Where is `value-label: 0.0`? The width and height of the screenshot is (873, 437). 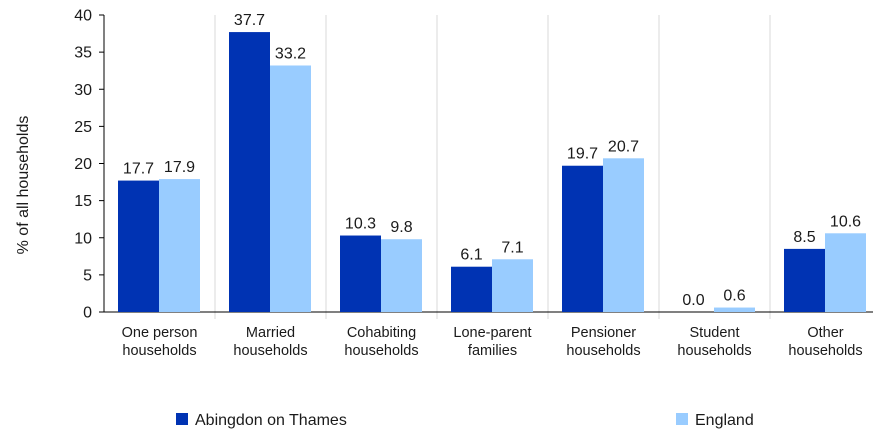
value-label: 0.0 is located at coordinates (693, 300).